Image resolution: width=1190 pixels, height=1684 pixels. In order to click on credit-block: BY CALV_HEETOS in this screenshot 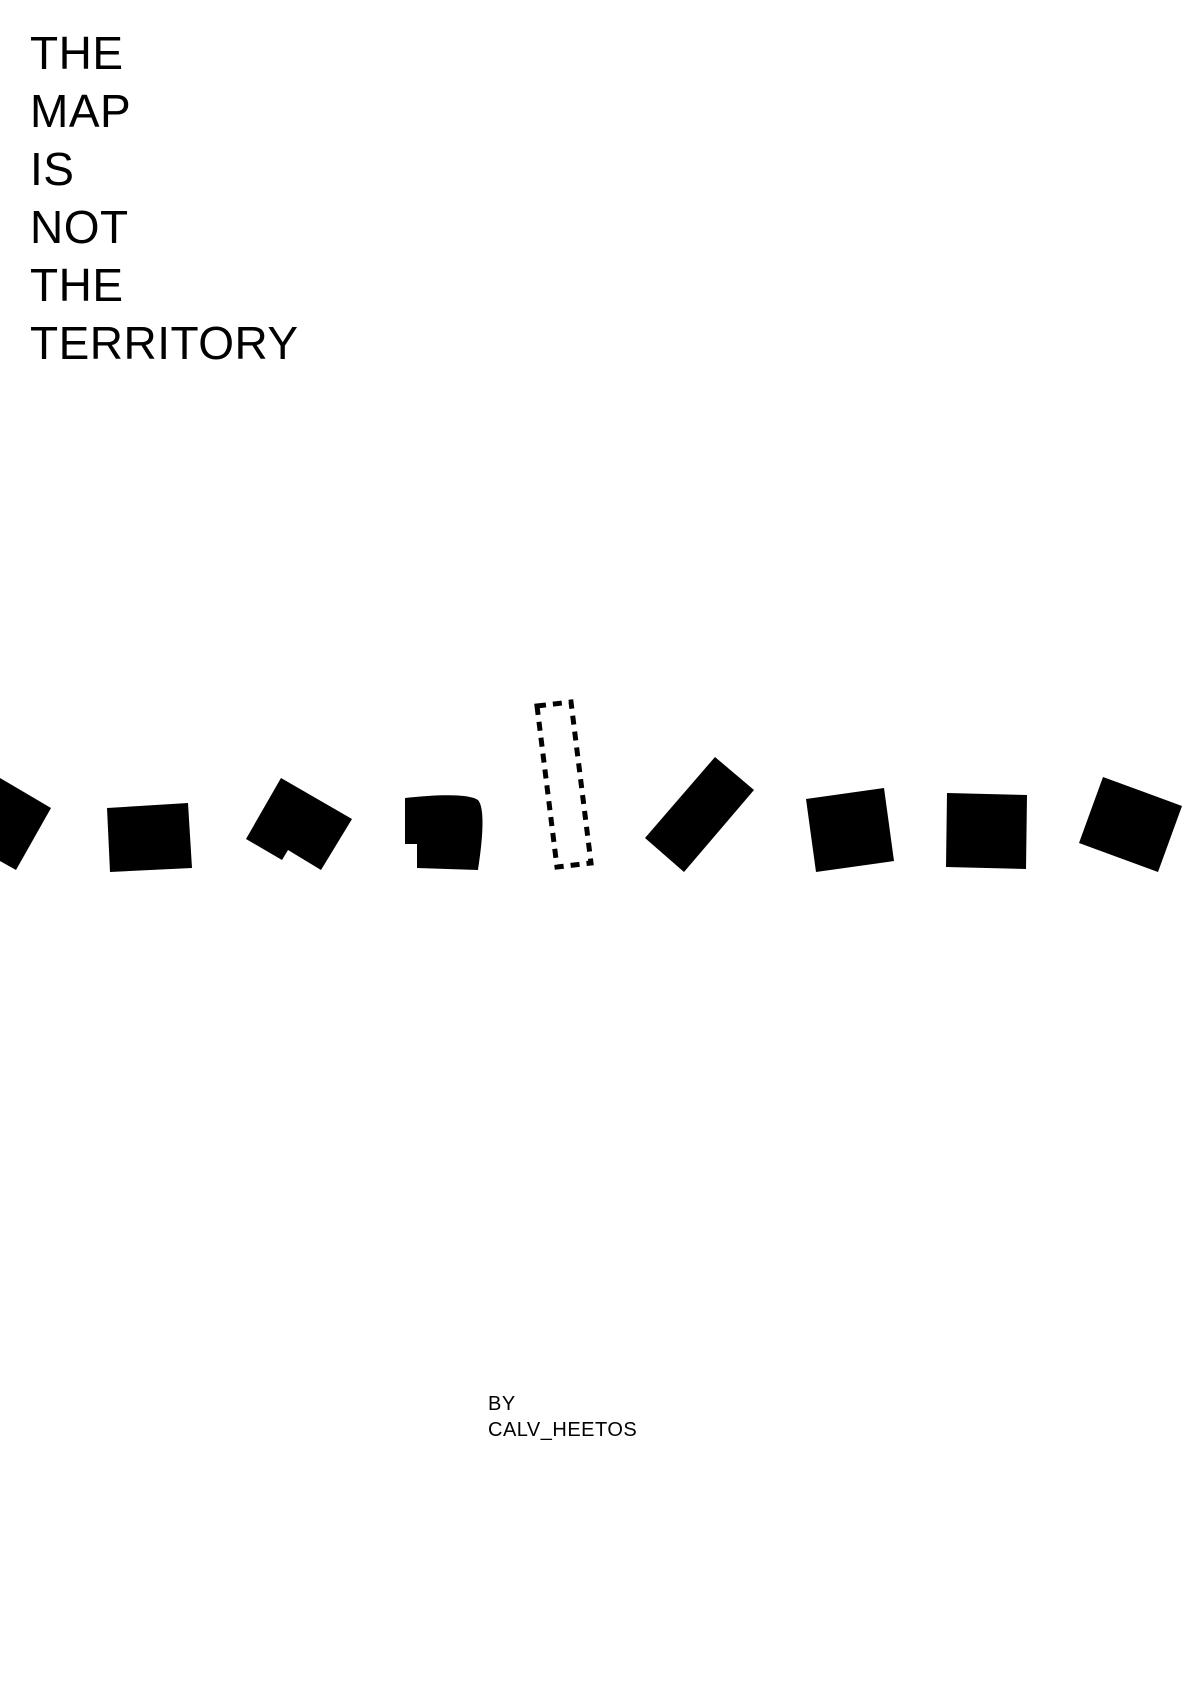, I will do `click(562, 1417)`.